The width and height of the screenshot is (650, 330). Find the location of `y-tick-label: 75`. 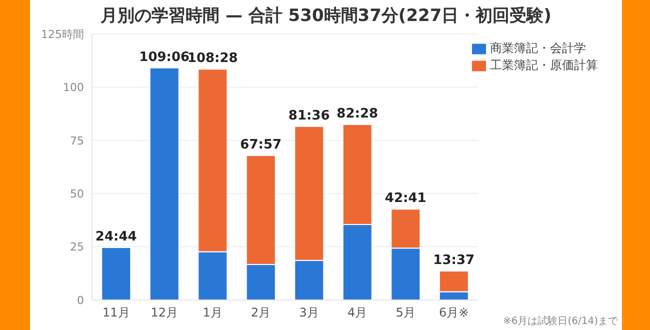

y-tick-label: 75 is located at coordinates (77, 141).